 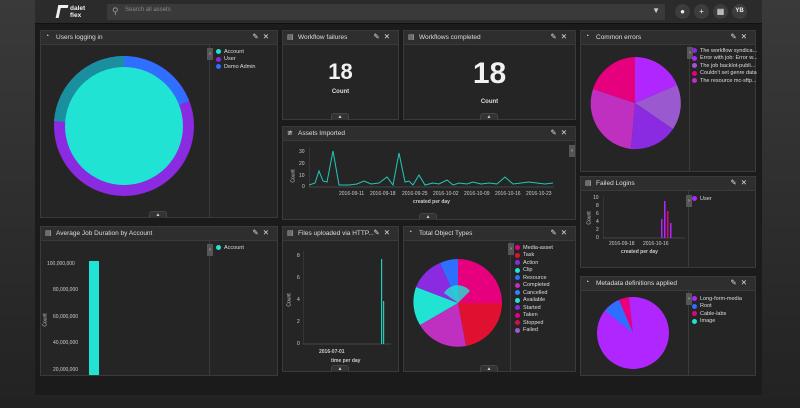 What do you see at coordinates (534, 301) in the screenshot?
I see `legend-item: Available` at bounding box center [534, 301].